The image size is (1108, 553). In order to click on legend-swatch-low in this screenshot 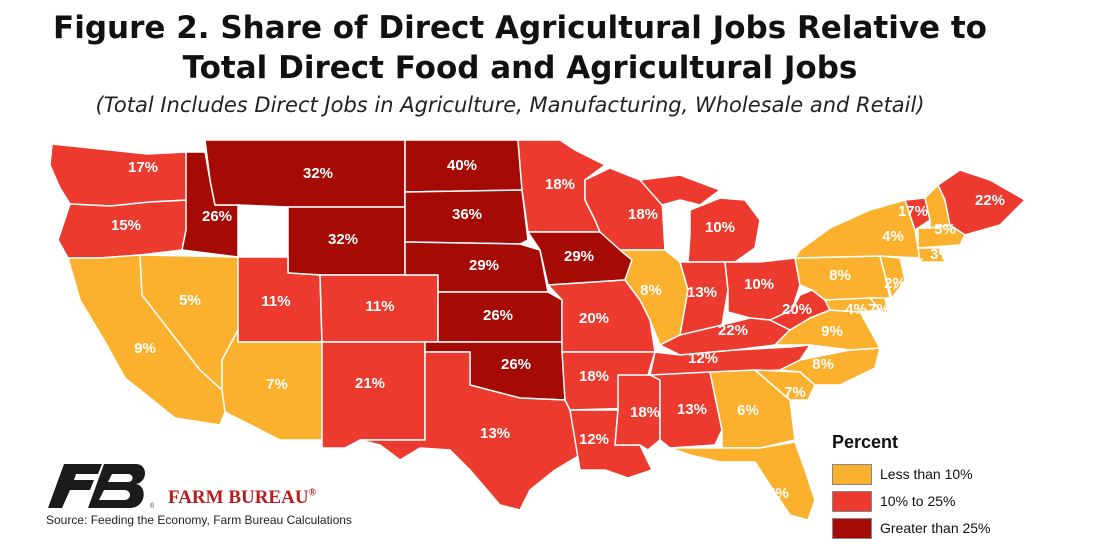, I will do `click(852, 474)`.